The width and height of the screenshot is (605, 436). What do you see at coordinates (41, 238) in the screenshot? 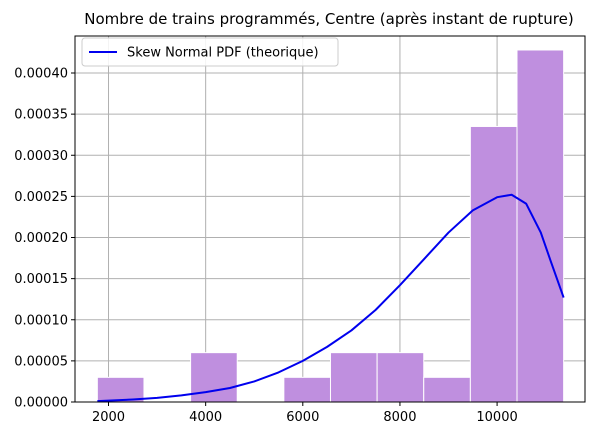
I see `y-tick-label: 0.00020` at bounding box center [41, 238].